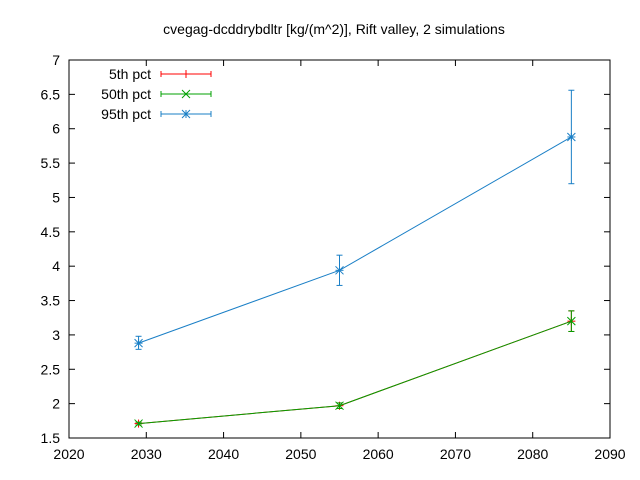 The height and width of the screenshot is (480, 640). What do you see at coordinates (51, 94) in the screenshot?
I see `y-tick-label: 6.5` at bounding box center [51, 94].